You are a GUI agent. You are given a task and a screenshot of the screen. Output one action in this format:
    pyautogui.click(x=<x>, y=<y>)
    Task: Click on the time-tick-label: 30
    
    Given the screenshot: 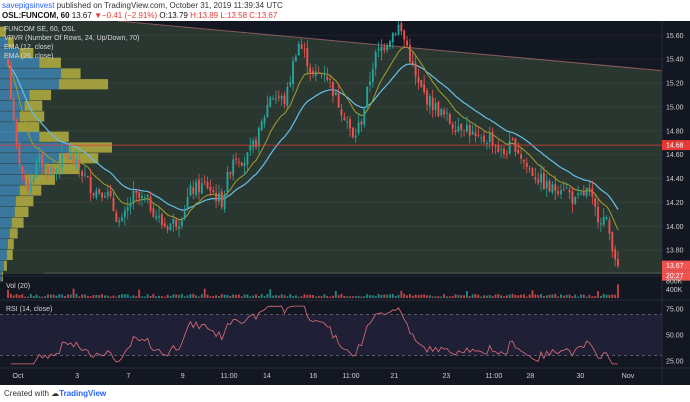 What is the action you would take?
    pyautogui.click(x=581, y=376)
    